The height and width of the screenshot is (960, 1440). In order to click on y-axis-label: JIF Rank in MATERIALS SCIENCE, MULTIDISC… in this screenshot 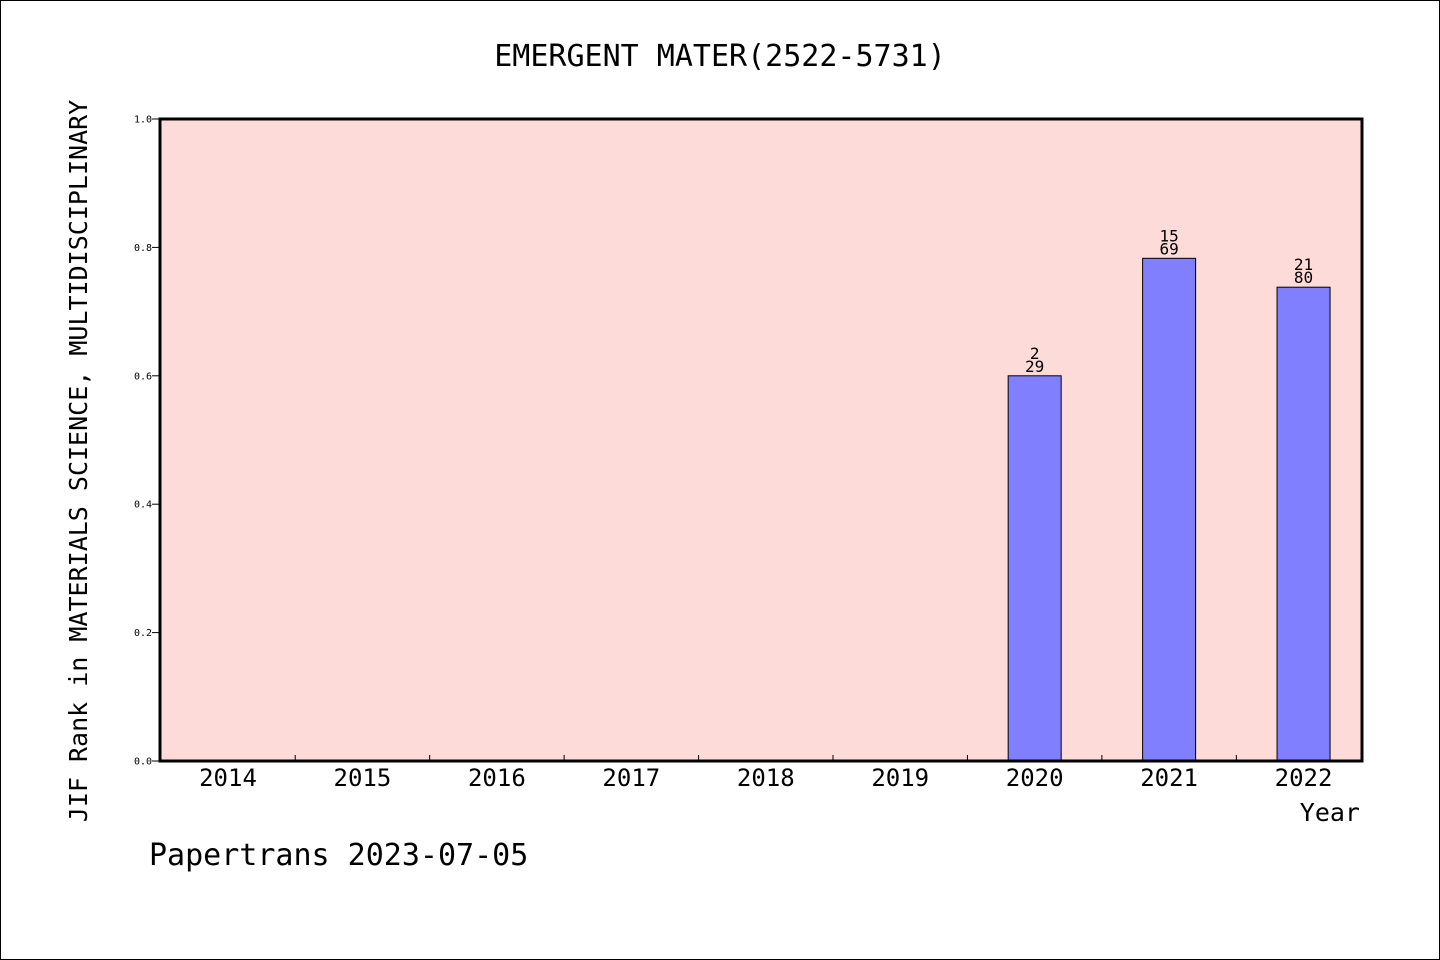, I will do `click(78, 461)`.